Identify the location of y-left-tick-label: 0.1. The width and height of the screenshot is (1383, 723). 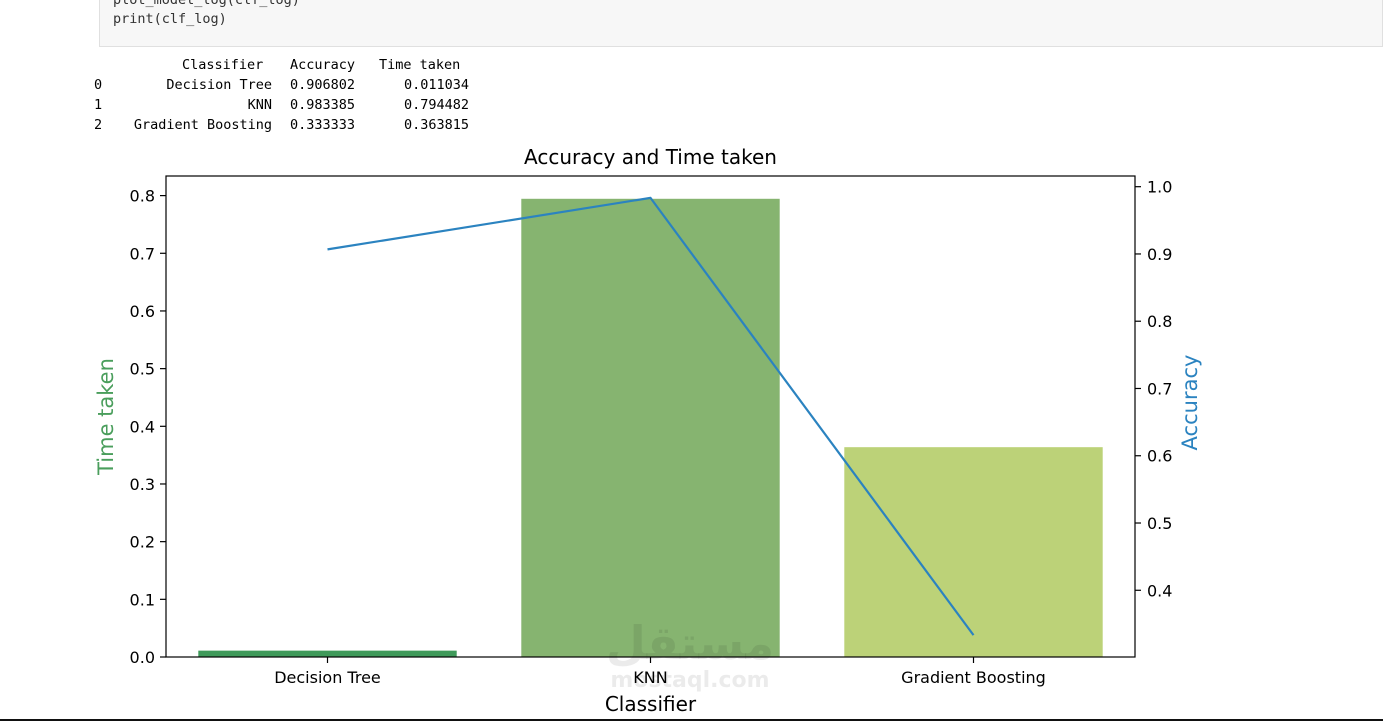
(142, 599).